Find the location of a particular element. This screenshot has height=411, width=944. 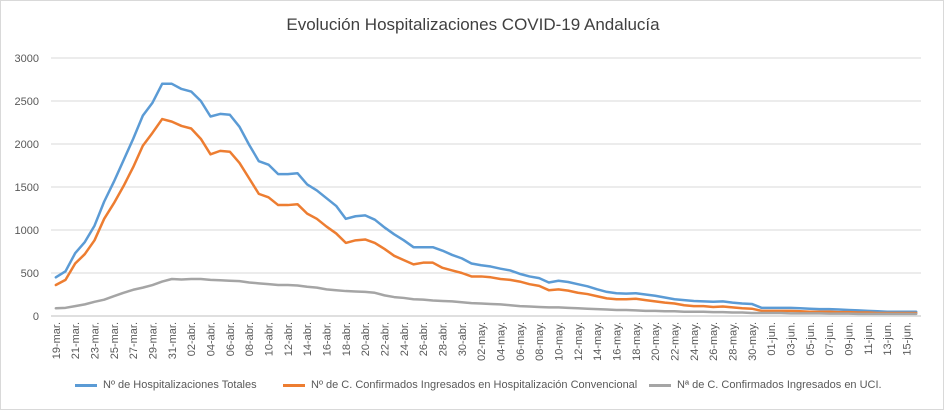

x-tick-label: 02-may. is located at coordinates (482, 341).